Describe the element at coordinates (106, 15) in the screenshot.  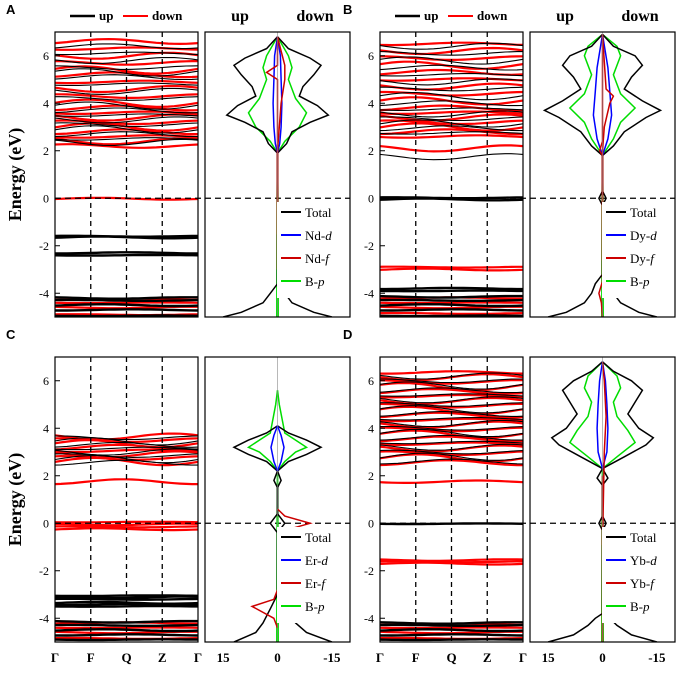
I see `legend-up-label: up` at that location.